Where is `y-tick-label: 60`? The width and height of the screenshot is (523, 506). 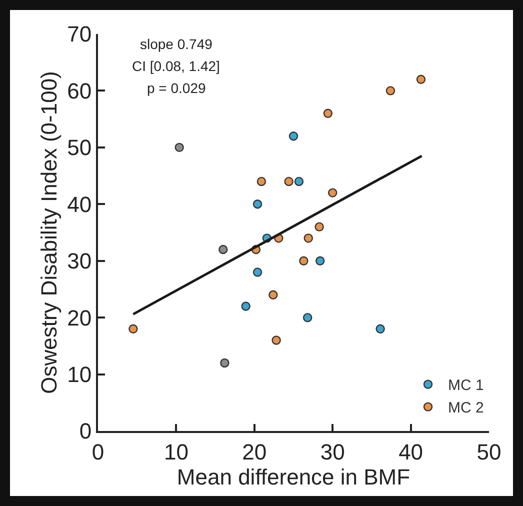
y-tick-label: 60 is located at coordinates (79, 91).